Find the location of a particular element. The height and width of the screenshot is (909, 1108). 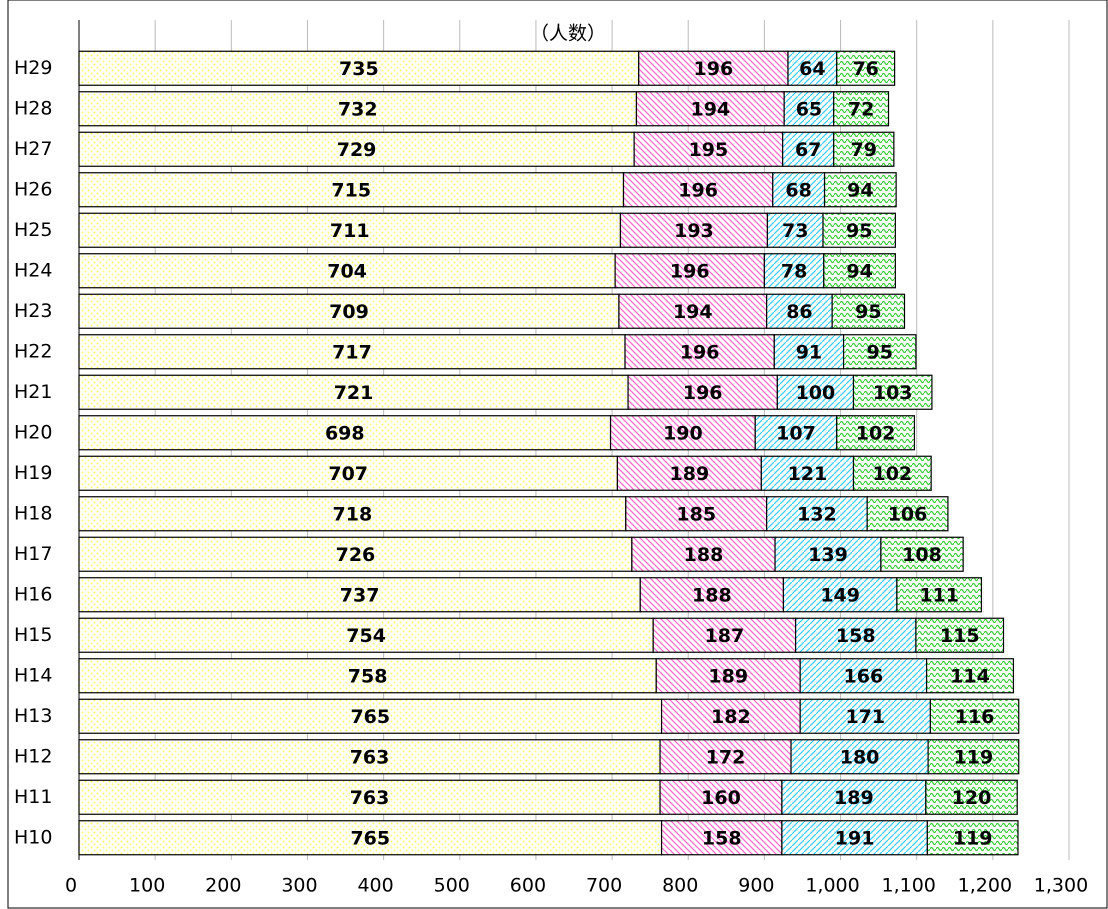

data-label: 711 is located at coordinates (350, 231).